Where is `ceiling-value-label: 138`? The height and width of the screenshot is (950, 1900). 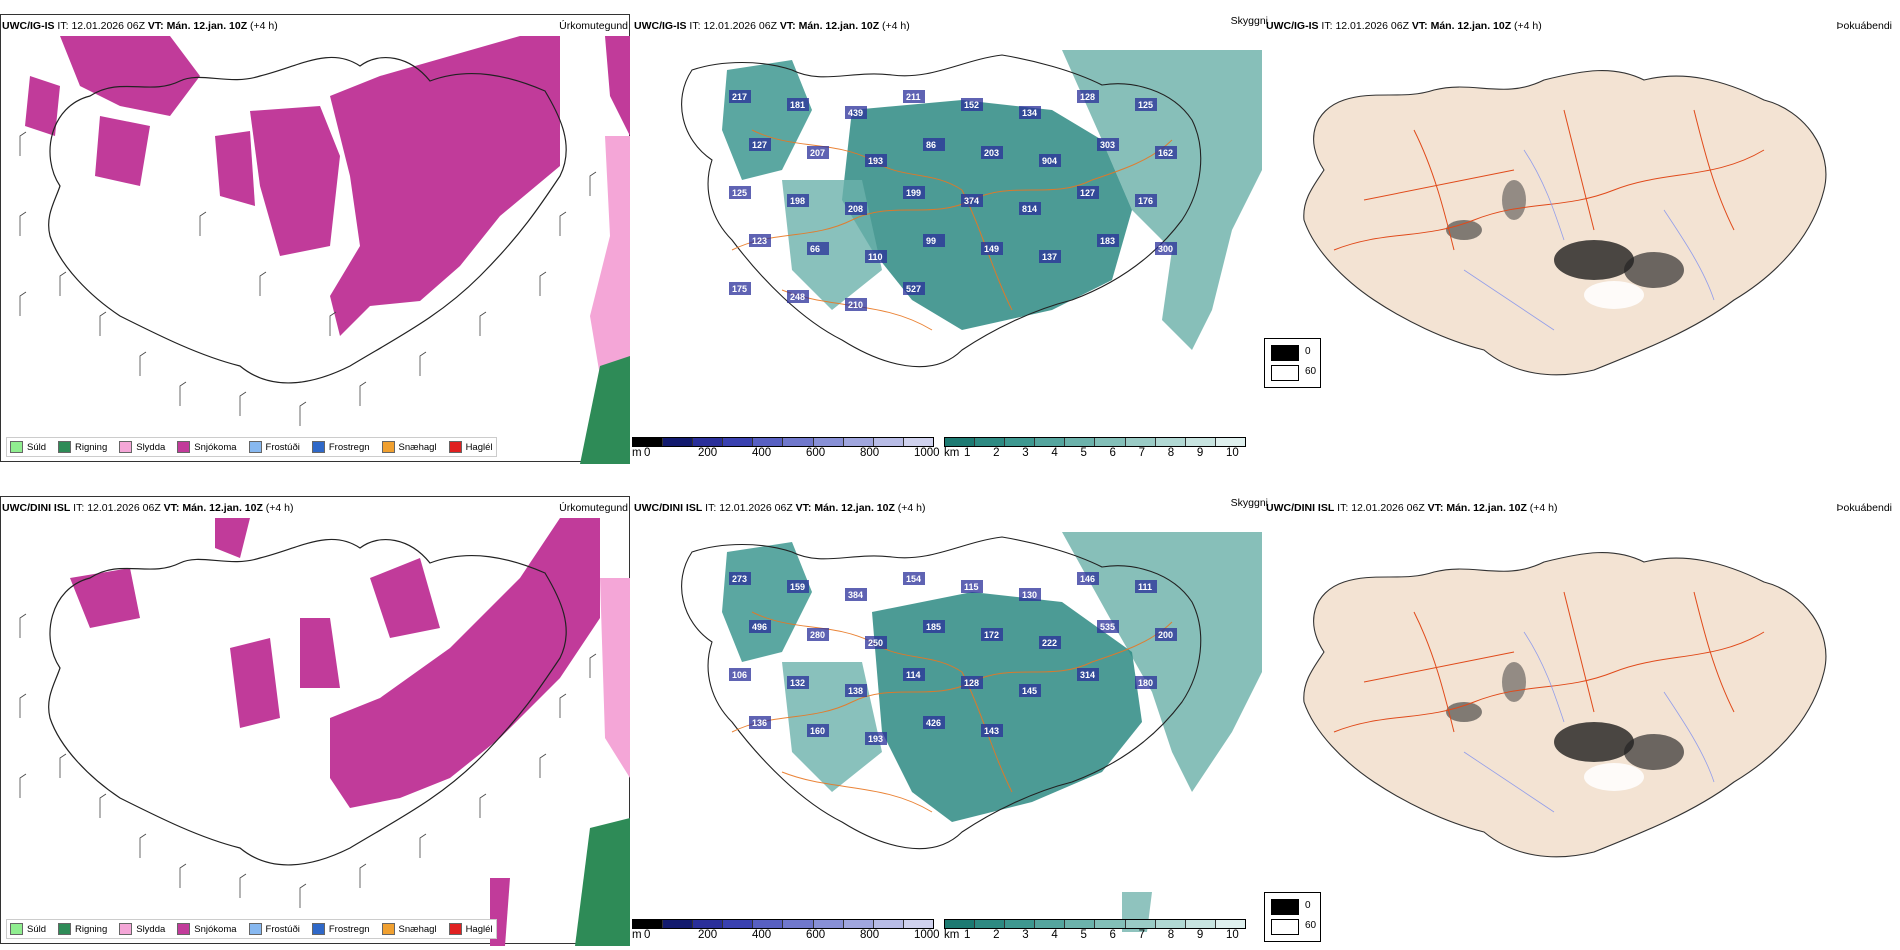 ceiling-value-label: 138 is located at coordinates (855, 691).